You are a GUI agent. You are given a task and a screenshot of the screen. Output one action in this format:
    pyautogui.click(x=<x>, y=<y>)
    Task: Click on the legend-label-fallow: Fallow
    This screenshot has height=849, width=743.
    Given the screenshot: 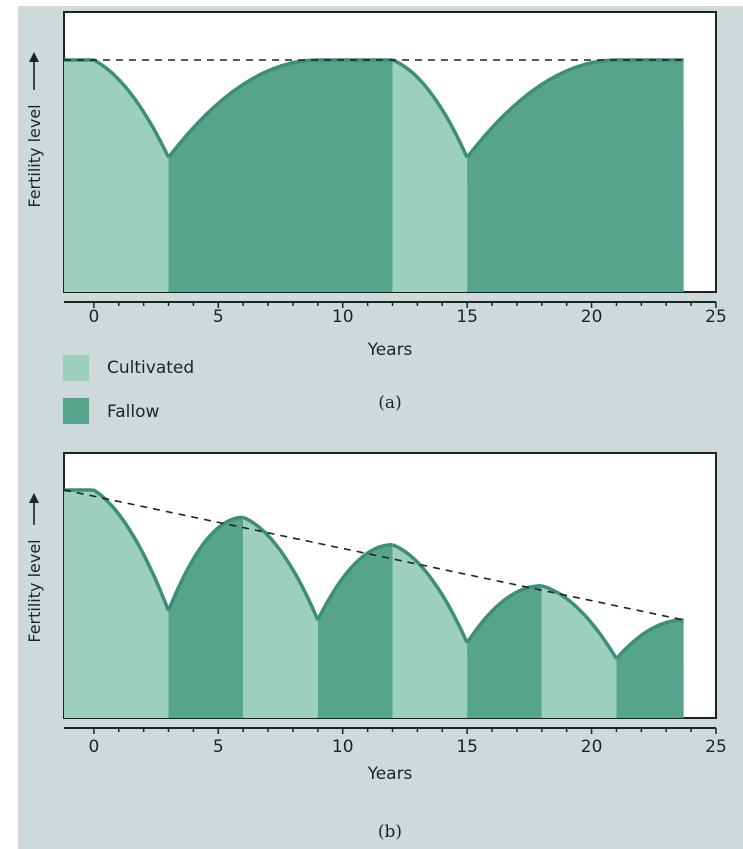 What is the action you would take?
    pyautogui.click(x=133, y=412)
    